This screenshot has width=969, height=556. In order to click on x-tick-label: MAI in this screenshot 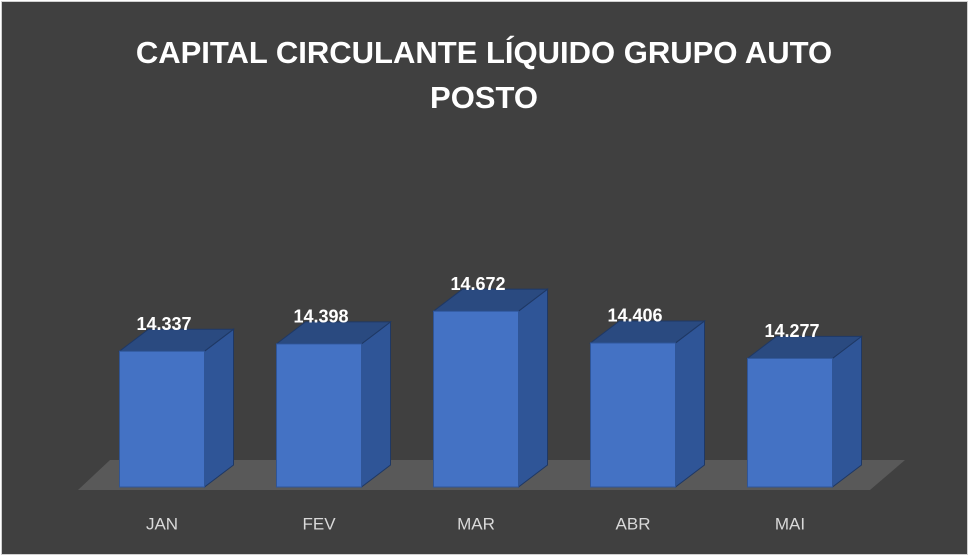, I will do `click(790, 523)`.